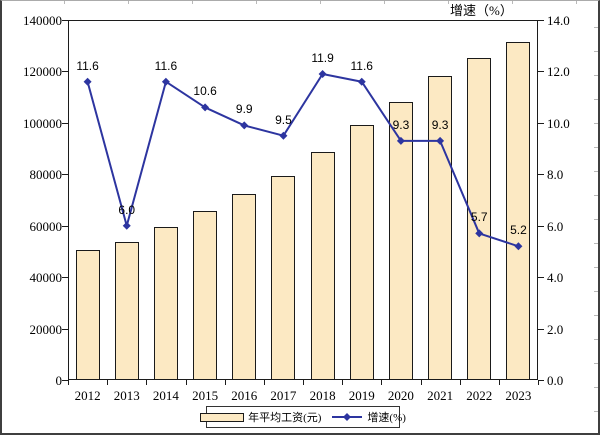 The image size is (600, 435). Describe the element at coordinates (87, 315) in the screenshot. I see `wage-bar-2012` at that location.